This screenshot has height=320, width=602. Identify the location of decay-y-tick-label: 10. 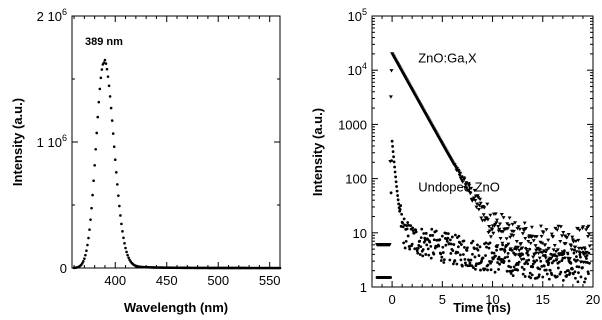
(360, 233).